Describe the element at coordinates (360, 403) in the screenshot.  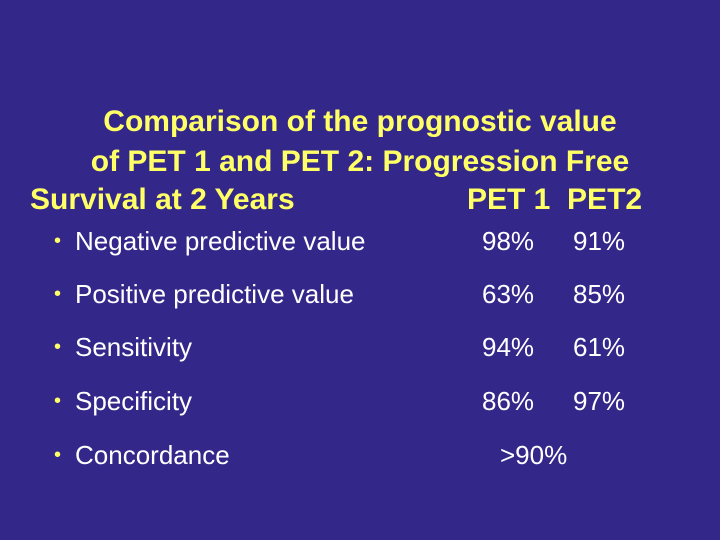
I see `row-specificity: • Specificity 86% 97%` at that location.